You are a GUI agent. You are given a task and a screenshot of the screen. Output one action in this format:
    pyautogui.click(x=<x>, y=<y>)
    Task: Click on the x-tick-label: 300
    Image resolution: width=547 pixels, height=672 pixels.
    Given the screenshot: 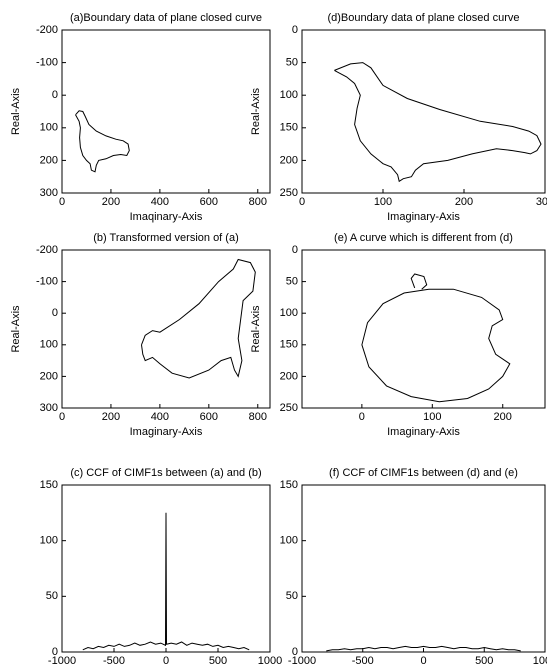 What is the action you would take?
    pyautogui.click(x=541, y=202)
    